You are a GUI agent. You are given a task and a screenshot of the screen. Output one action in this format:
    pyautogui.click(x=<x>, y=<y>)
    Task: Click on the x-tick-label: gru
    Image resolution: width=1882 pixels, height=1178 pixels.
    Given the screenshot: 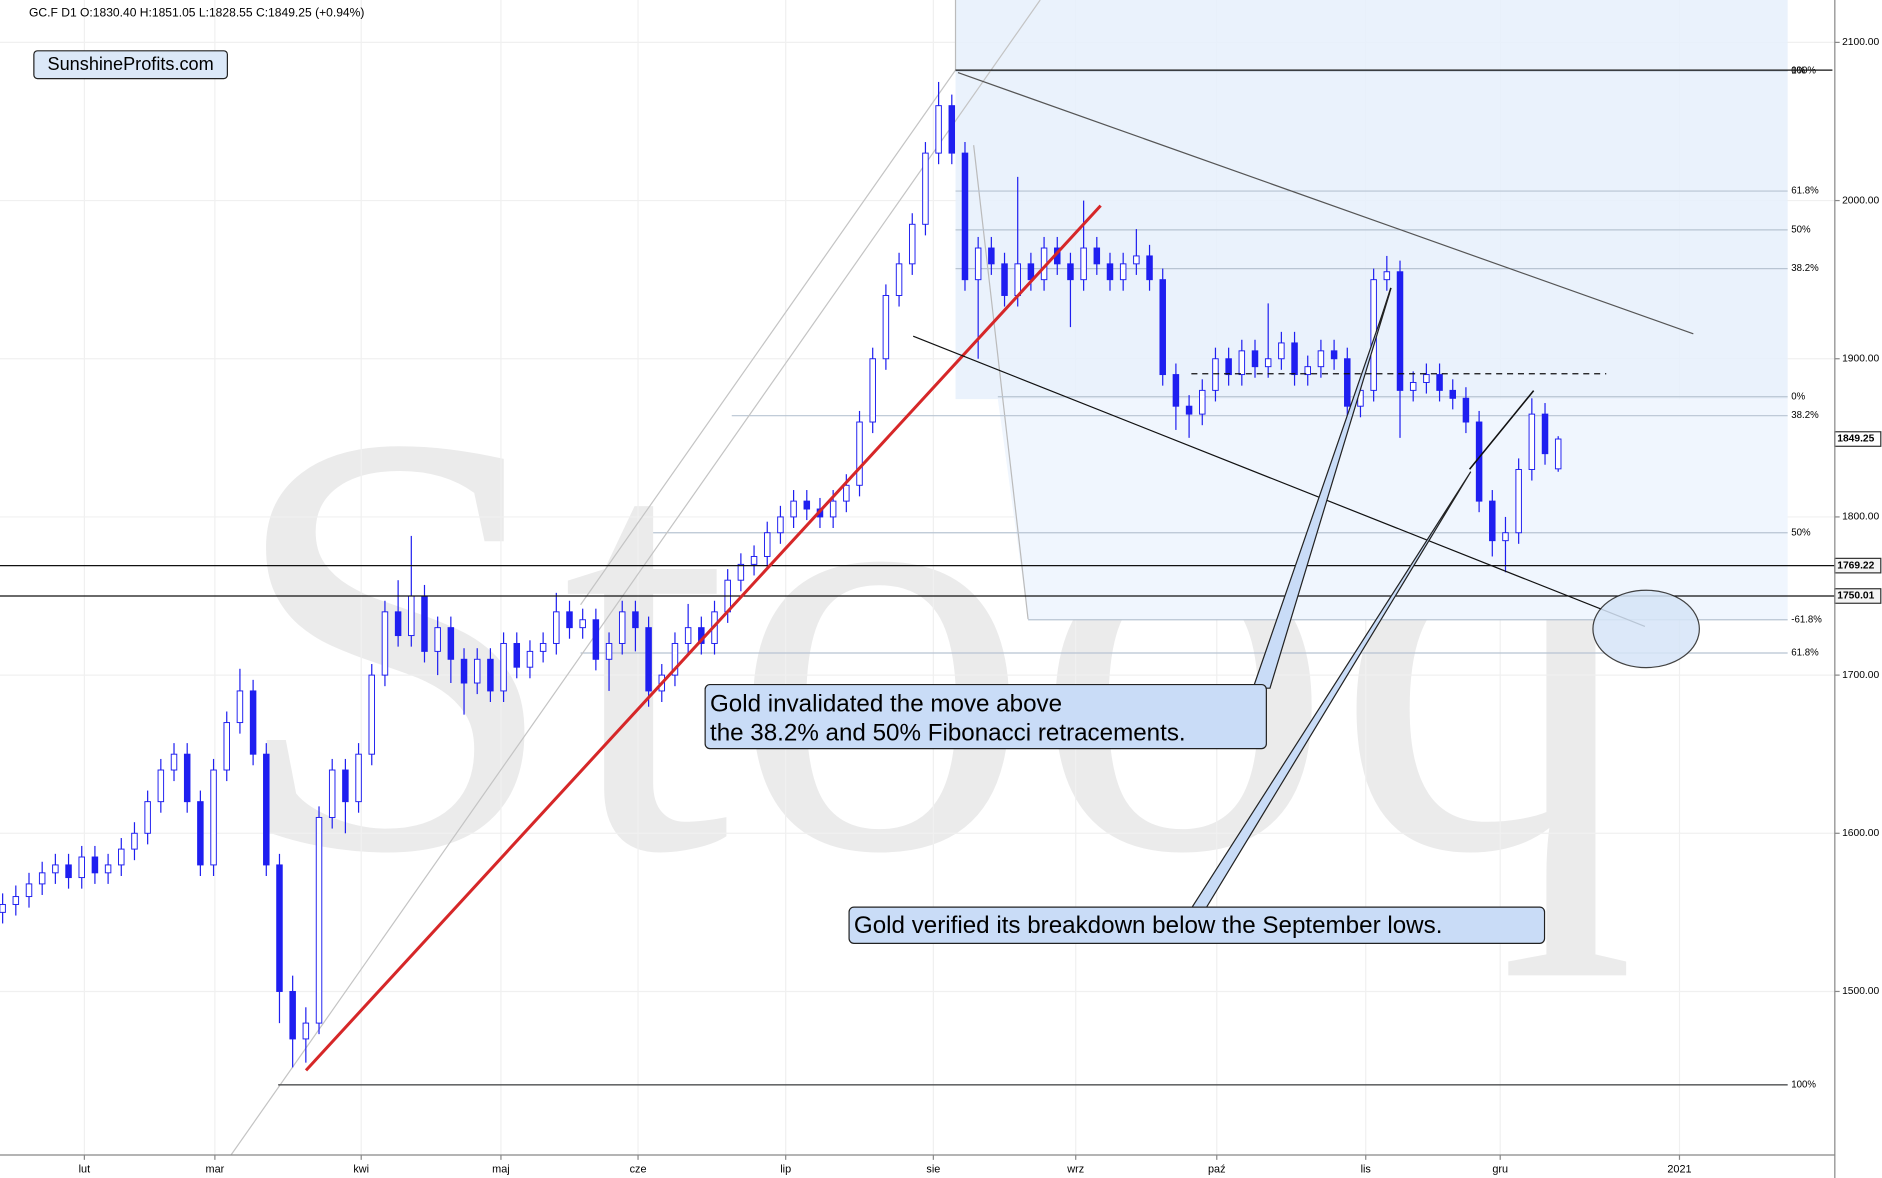 What is the action you would take?
    pyautogui.click(x=1500, y=1169)
    